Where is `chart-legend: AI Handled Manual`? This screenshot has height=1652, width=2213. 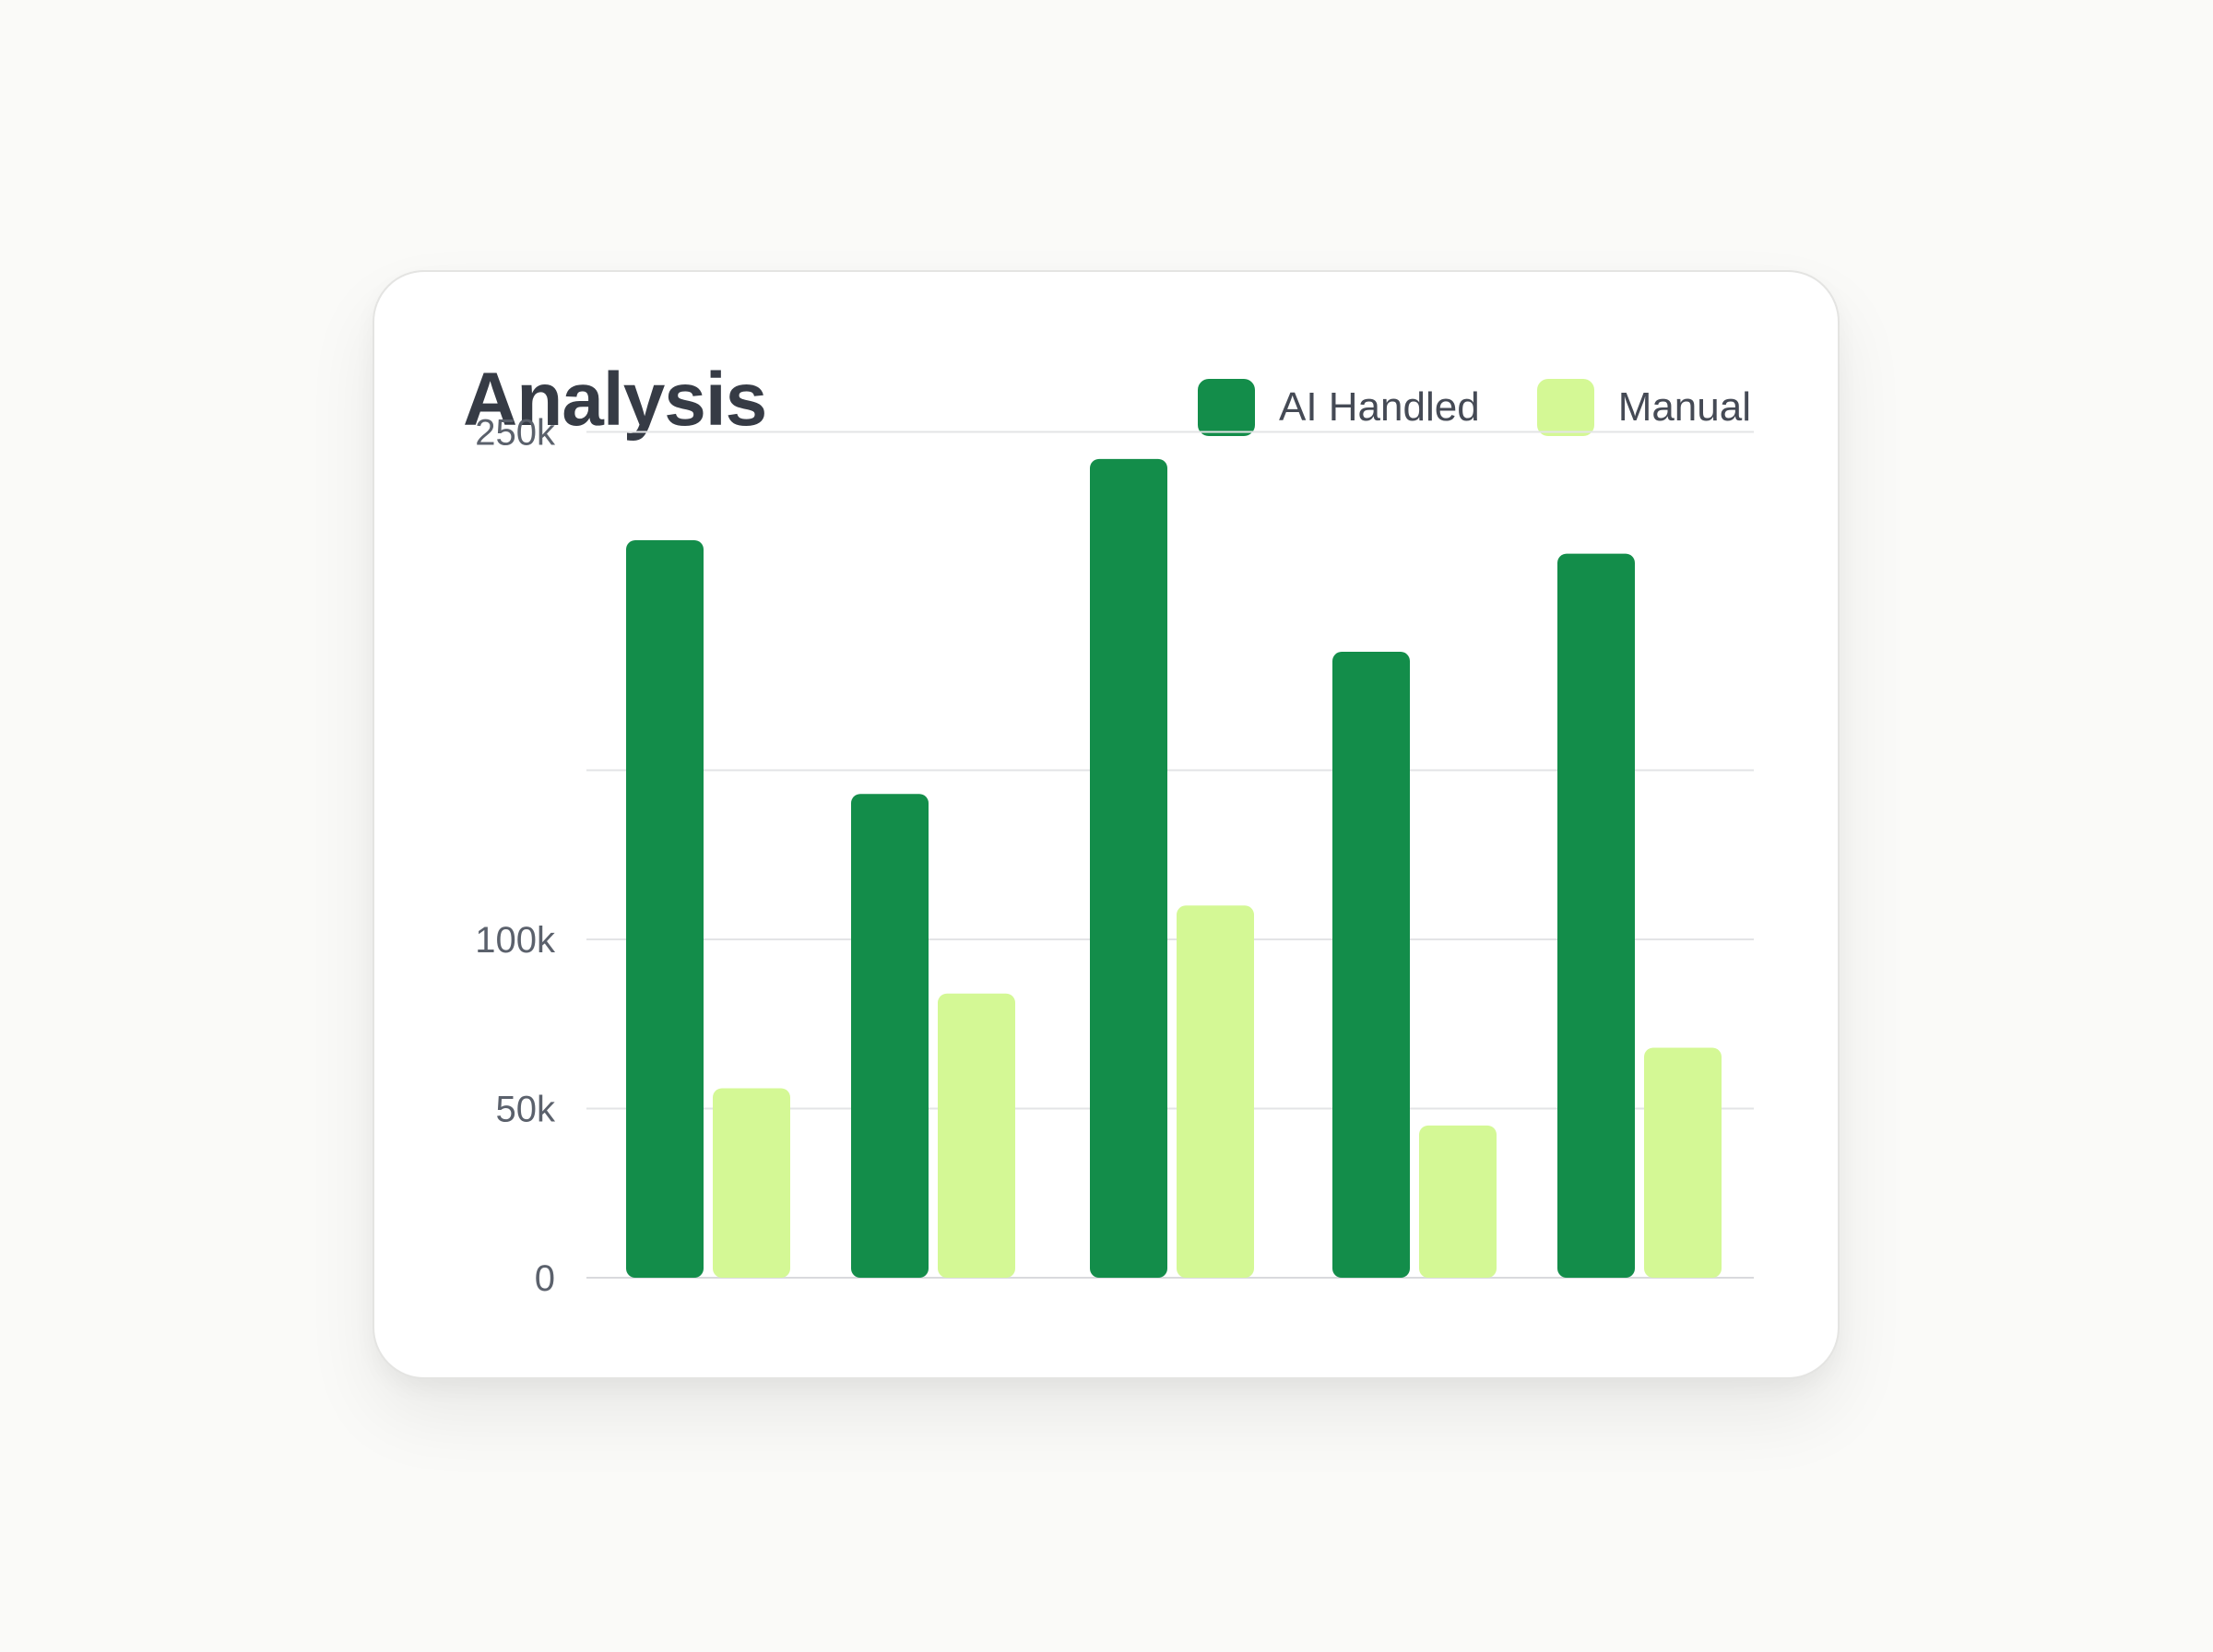
chart-legend: AI Handled Manual is located at coordinates (1474, 407).